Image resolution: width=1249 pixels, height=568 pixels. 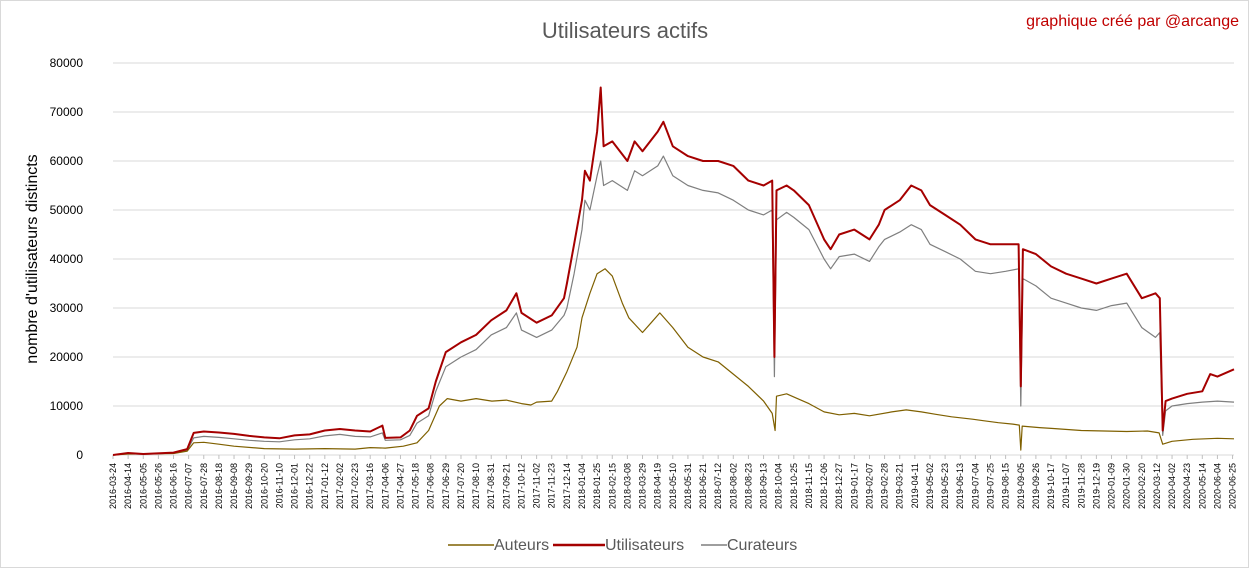 I want to click on x-tick-label: 2017-11-02, so click(x=537, y=485).